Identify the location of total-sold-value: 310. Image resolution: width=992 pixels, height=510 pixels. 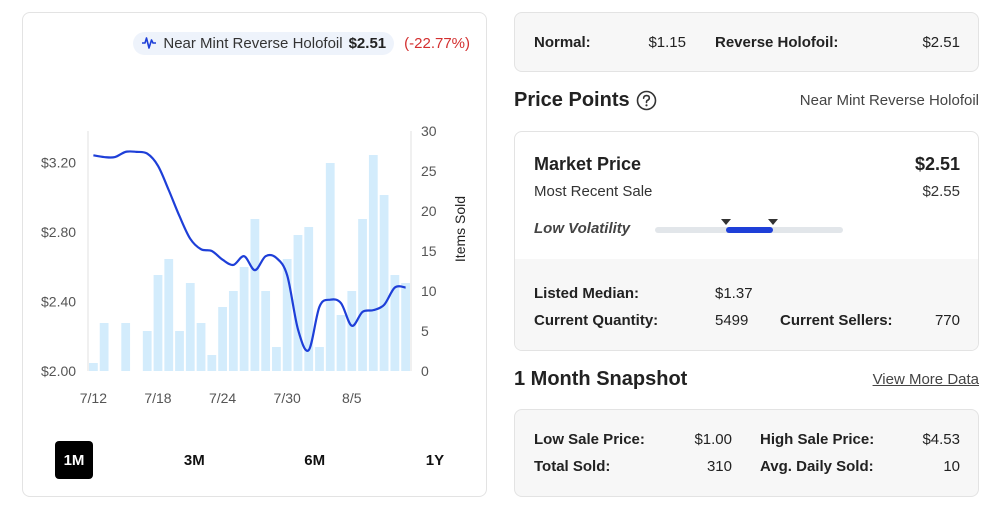
(719, 466).